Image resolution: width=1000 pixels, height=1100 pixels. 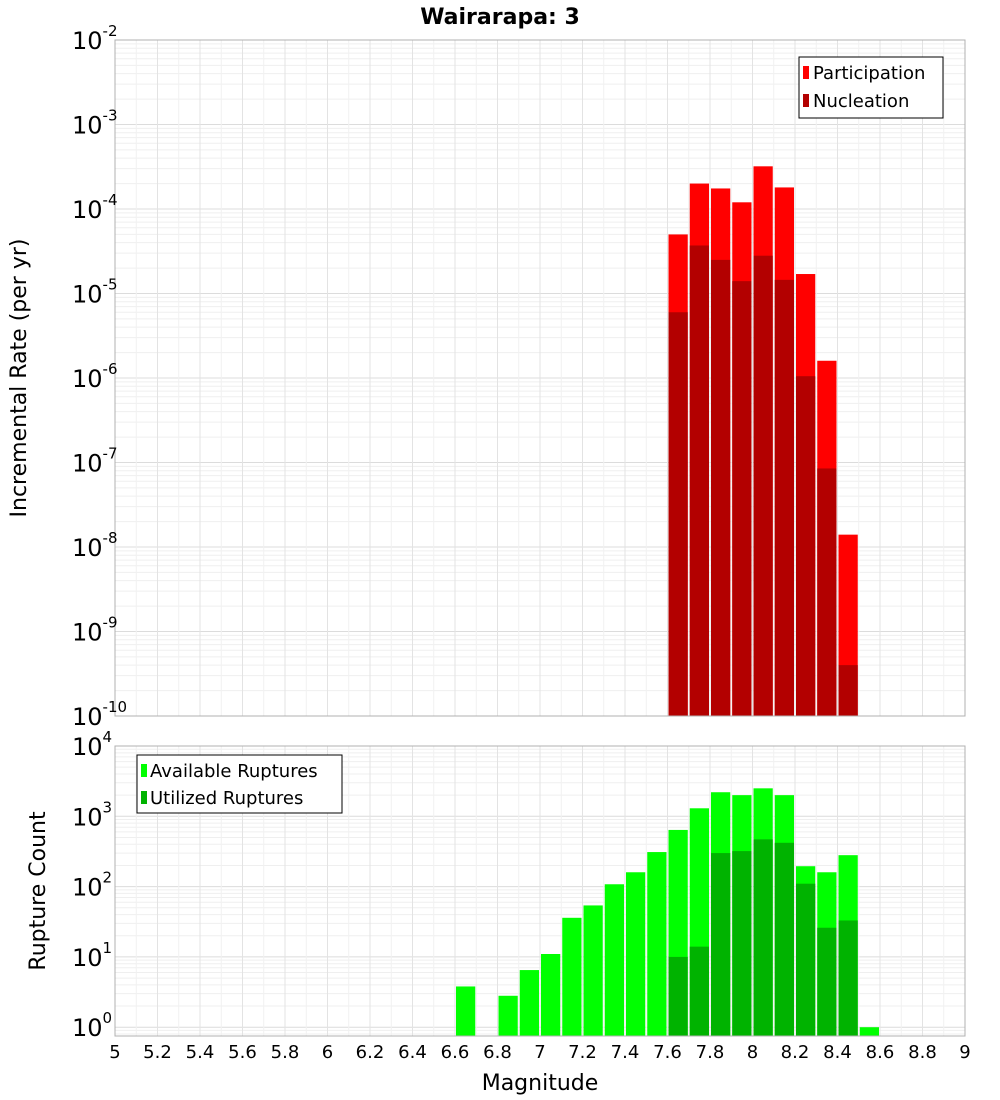 What do you see at coordinates (880, 1052) in the screenshot?
I see `x-tick-label: 8.6` at bounding box center [880, 1052].